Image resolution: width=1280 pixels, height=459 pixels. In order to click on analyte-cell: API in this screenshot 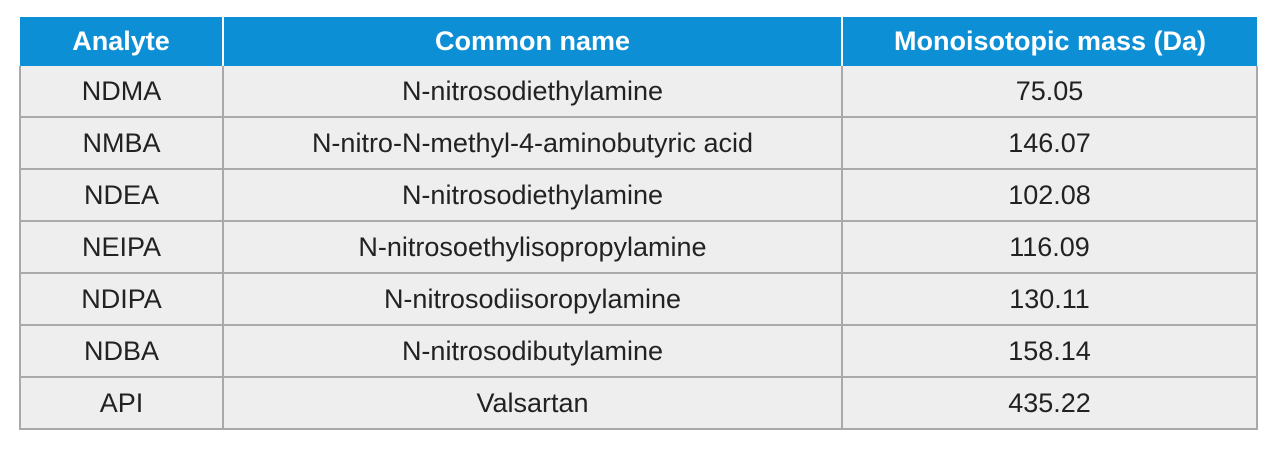, I will do `click(121, 403)`.